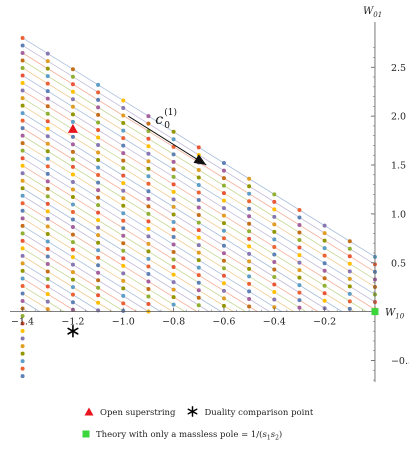 This screenshot has width=409, height=453. What do you see at coordinates (375, 312) in the screenshot?
I see `massless-pole-marker` at bounding box center [375, 312].